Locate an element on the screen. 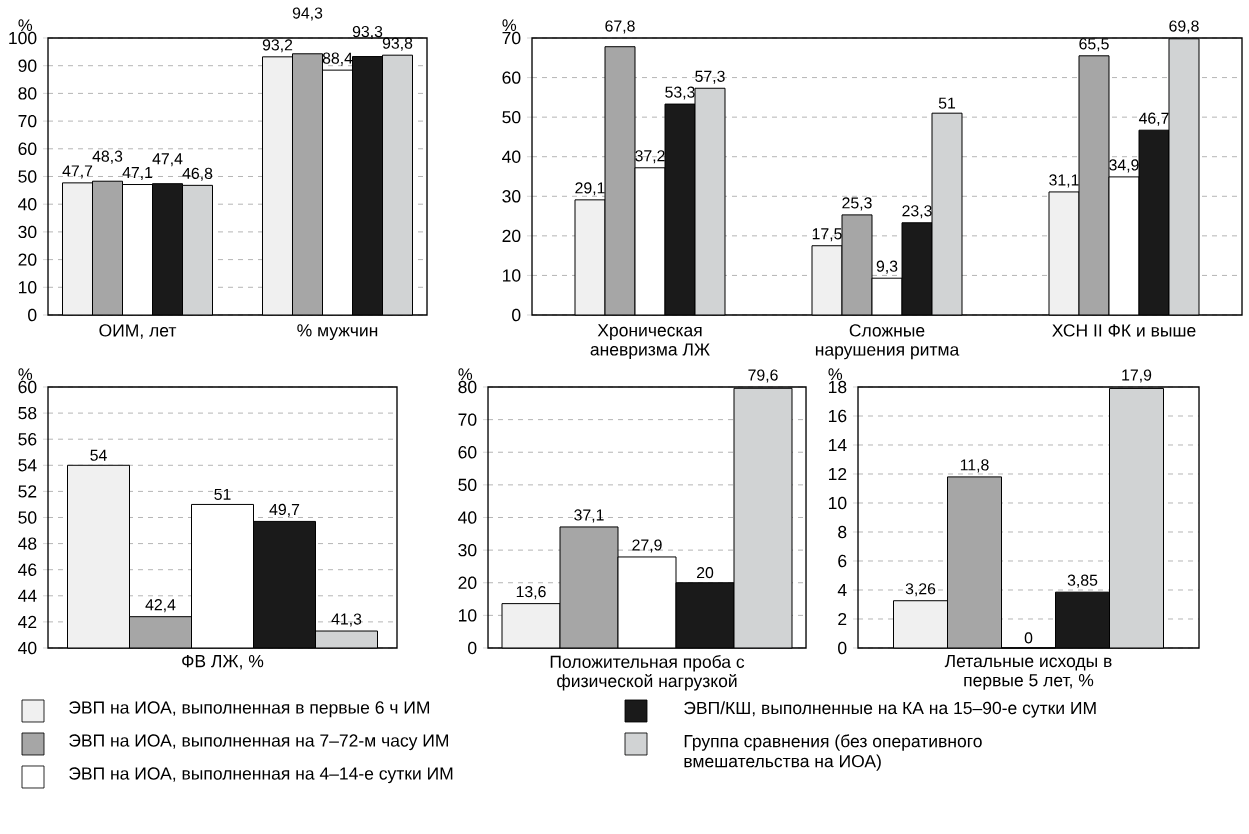  data-label: 46,7 is located at coordinates (1153, 119).